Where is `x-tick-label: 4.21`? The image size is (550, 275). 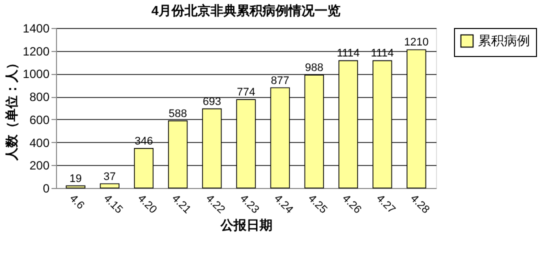
x-tick-label: 4.21 is located at coordinates (181, 204).